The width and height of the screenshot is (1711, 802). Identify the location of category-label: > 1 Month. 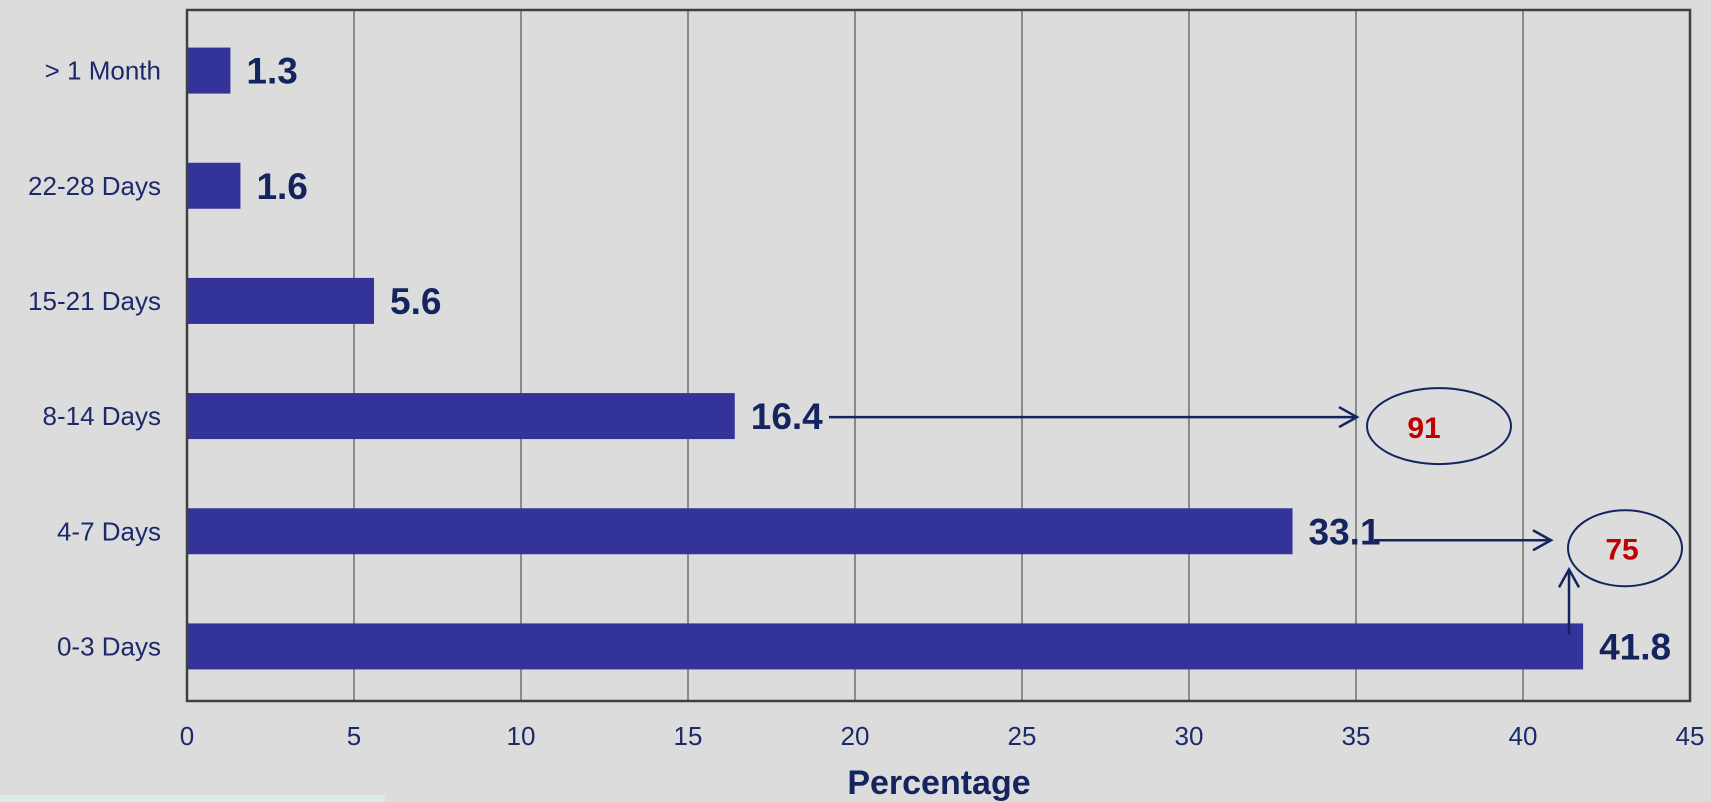
(103, 71).